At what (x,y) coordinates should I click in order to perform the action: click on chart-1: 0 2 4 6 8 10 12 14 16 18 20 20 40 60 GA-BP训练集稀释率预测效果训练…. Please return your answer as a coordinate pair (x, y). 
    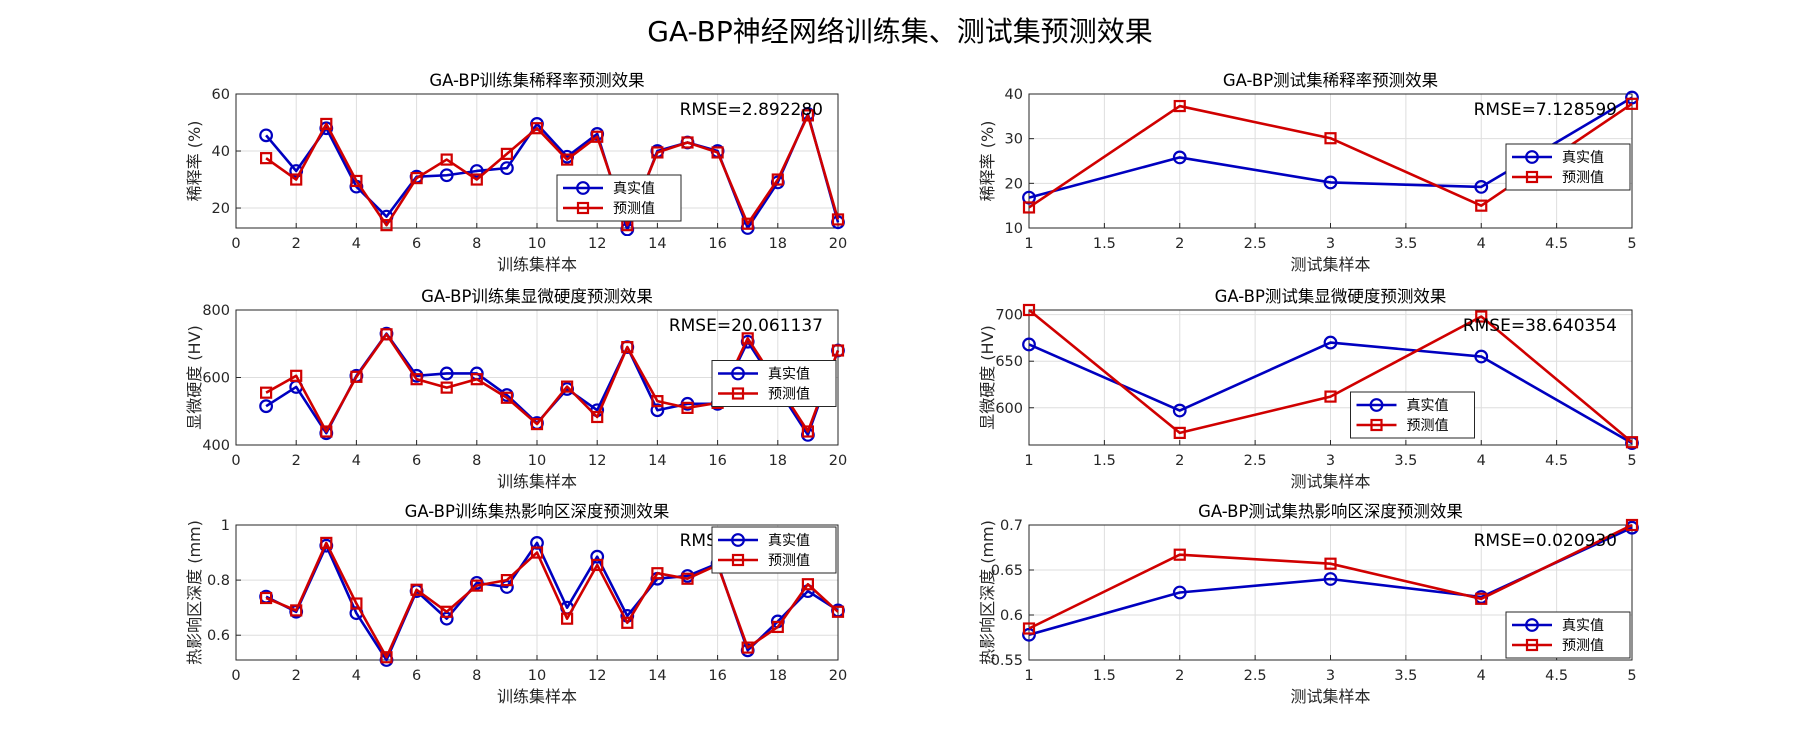
    Looking at the image, I should click on (516, 172).